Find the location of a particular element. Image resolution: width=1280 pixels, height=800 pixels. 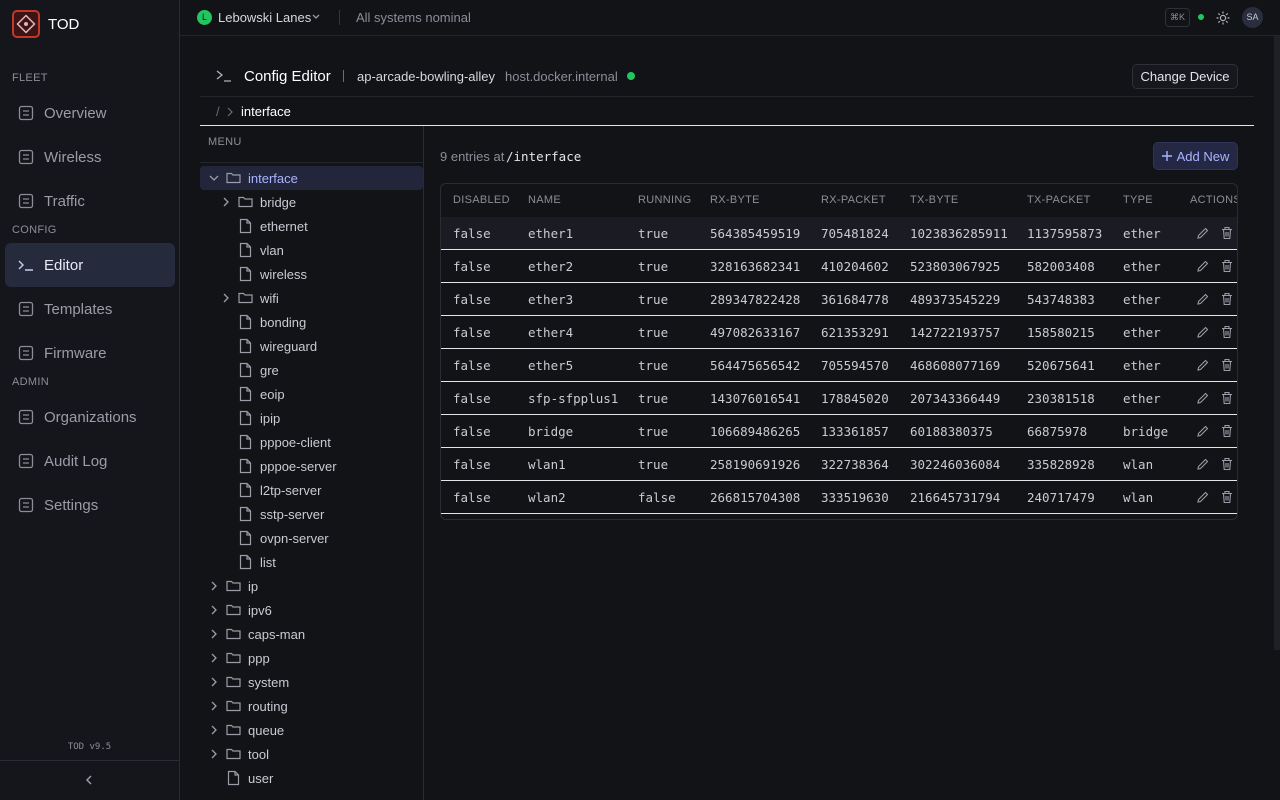

nav-label: Audit Log is located at coordinates (75, 461).